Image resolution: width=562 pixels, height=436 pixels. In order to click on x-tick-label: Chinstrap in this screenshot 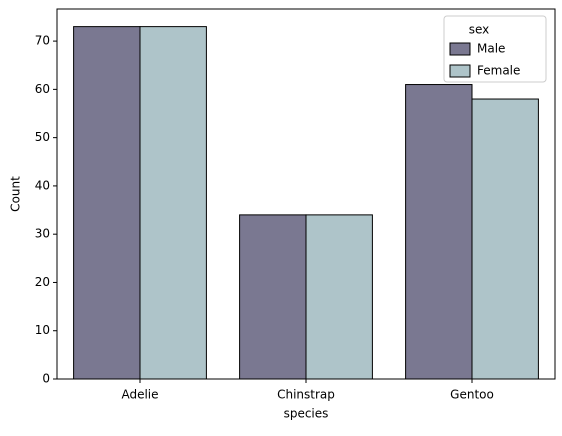, I will do `click(306, 395)`.